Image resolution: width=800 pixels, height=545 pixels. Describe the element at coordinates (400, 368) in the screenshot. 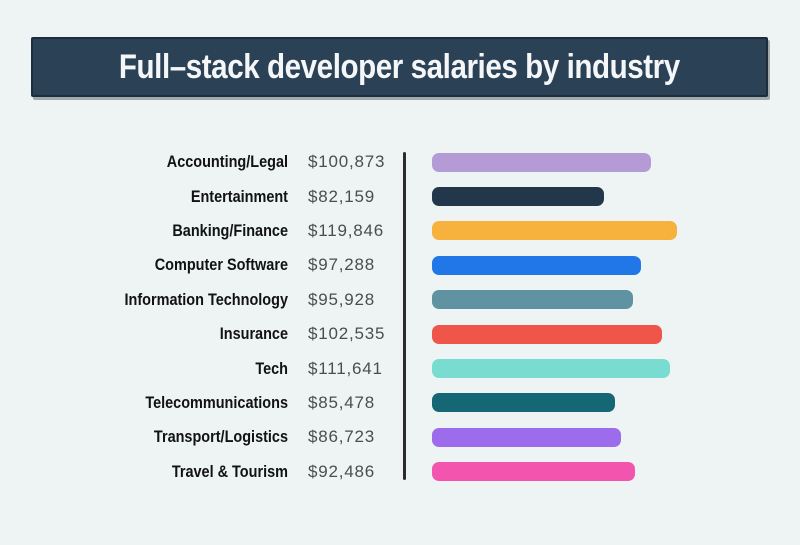

I see `chart-row: Tech $111,641` at that location.